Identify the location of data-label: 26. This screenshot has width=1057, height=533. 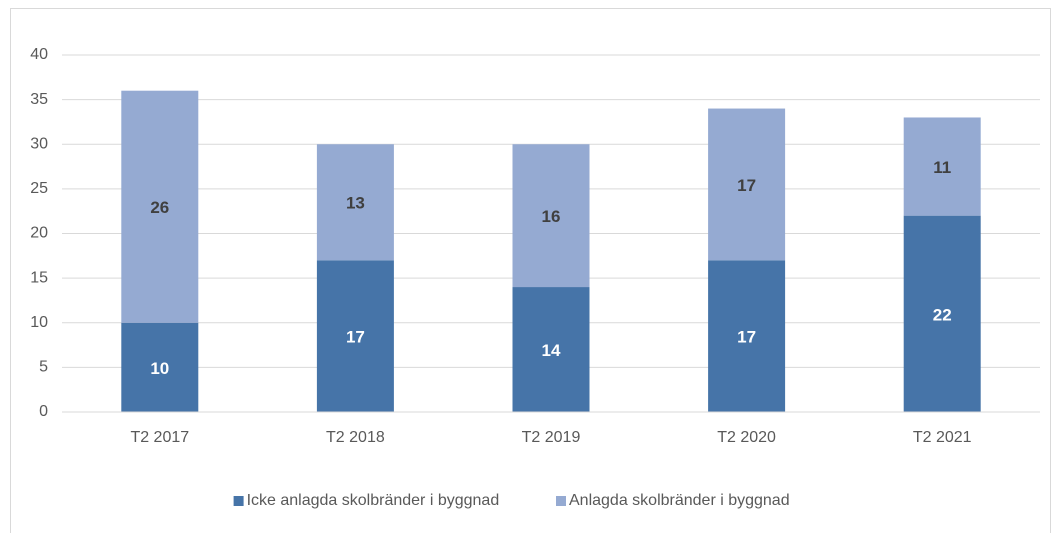
(159, 207).